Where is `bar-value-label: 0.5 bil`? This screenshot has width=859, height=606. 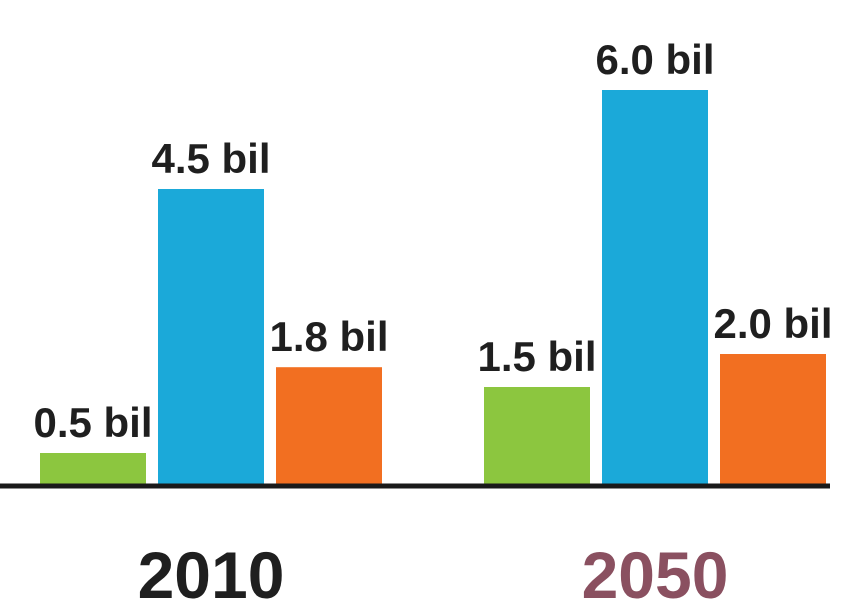 bar-value-label: 0.5 bil is located at coordinates (92, 422).